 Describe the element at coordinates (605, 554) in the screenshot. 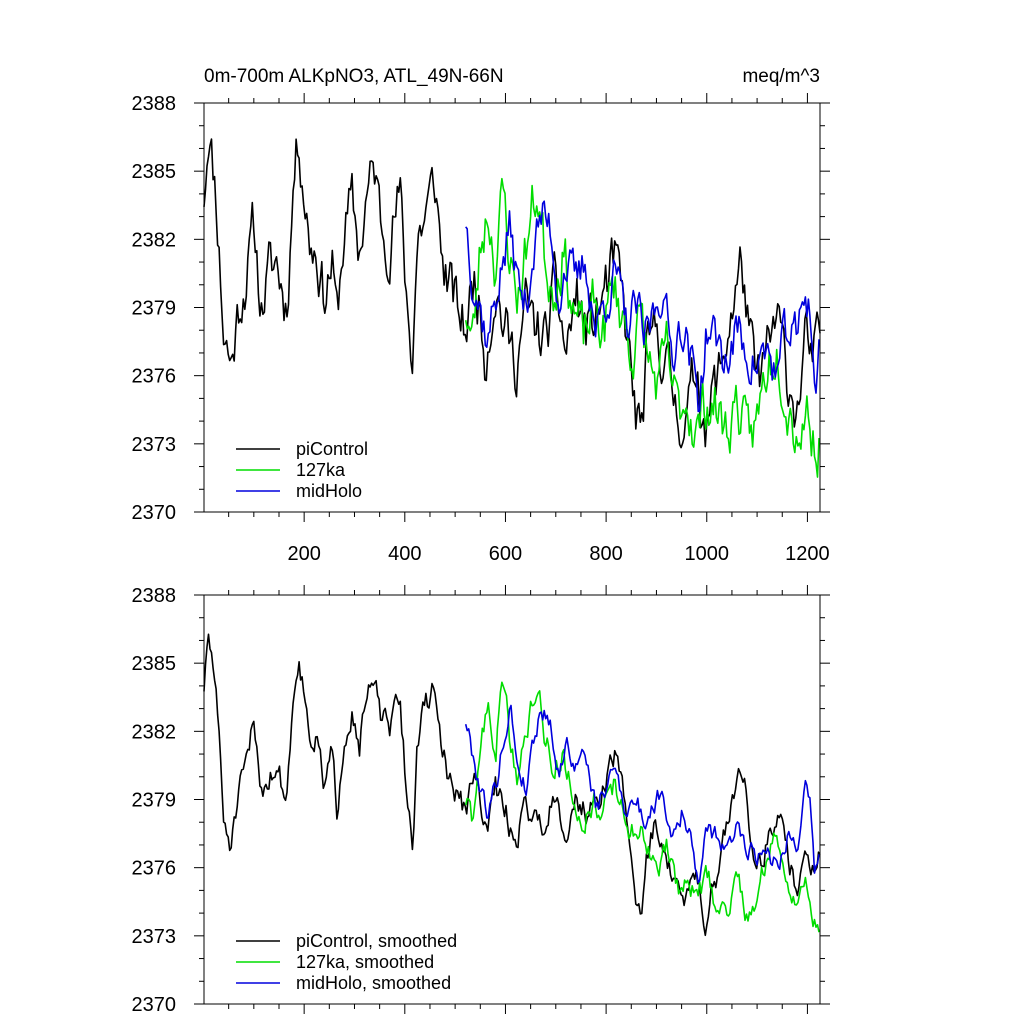

I see `x-tick-label: 800` at that location.